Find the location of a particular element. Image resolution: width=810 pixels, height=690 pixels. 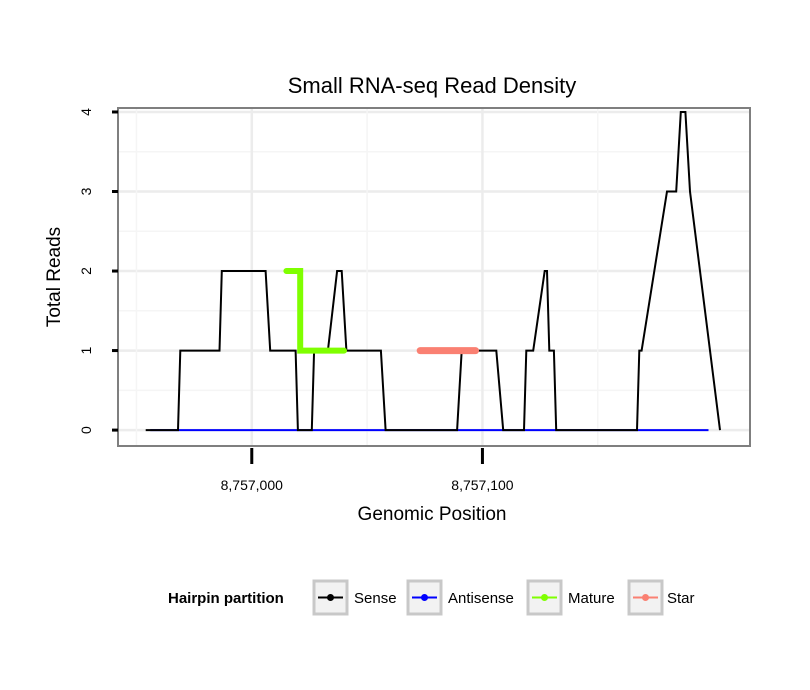

legend-entry-mature: Mature is located at coordinates (570, 597).